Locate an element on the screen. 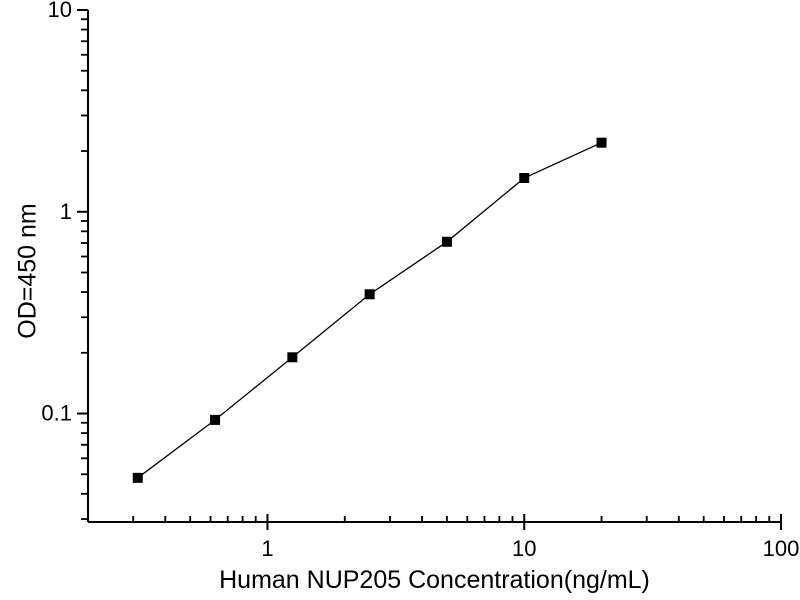 Image resolution: width=800 pixels, height=600 pixels. y-tick-label: 10 is located at coordinates (60, 11).